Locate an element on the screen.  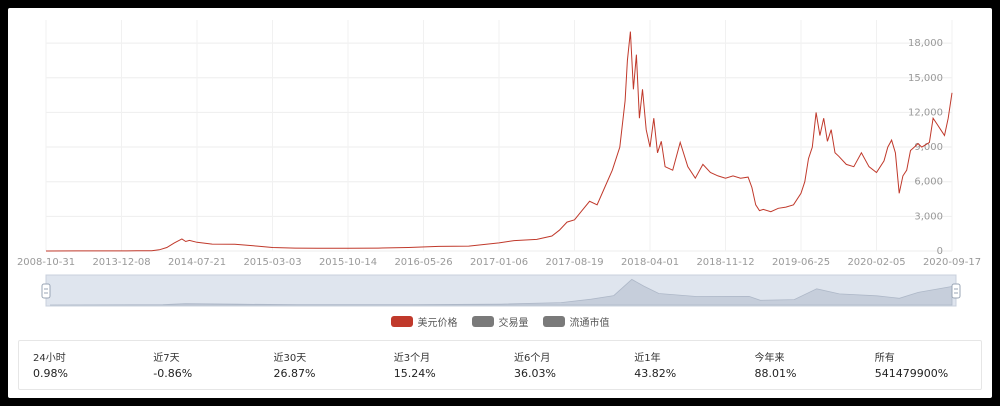
y-tick-label: 3,000 is located at coordinates (928, 216).